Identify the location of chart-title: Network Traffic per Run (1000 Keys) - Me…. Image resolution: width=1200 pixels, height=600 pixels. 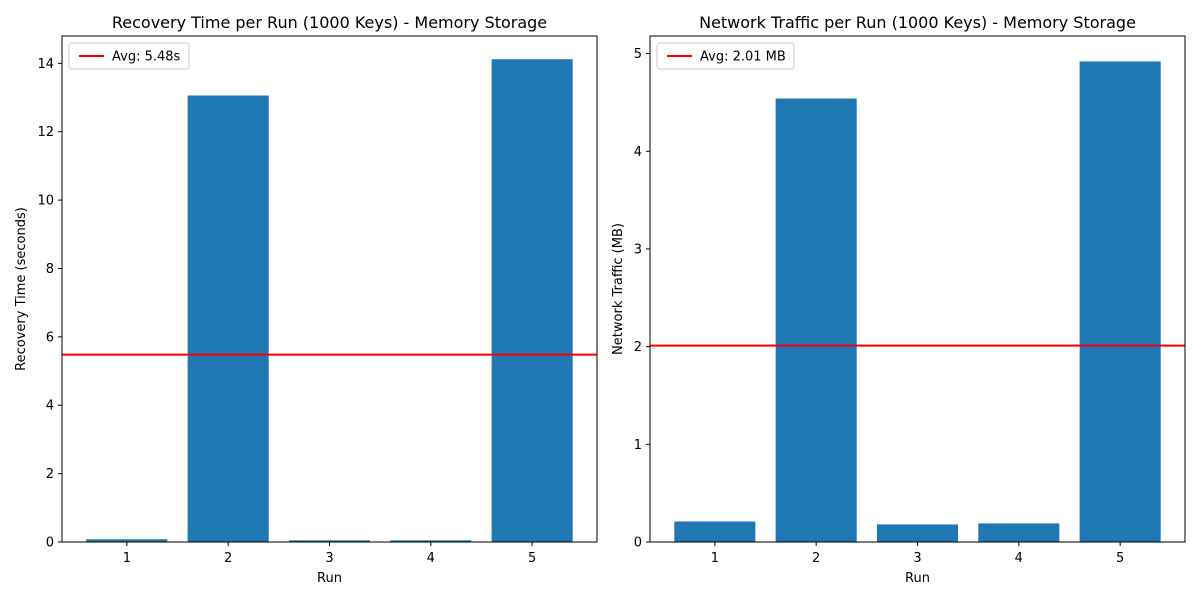
(917, 22).